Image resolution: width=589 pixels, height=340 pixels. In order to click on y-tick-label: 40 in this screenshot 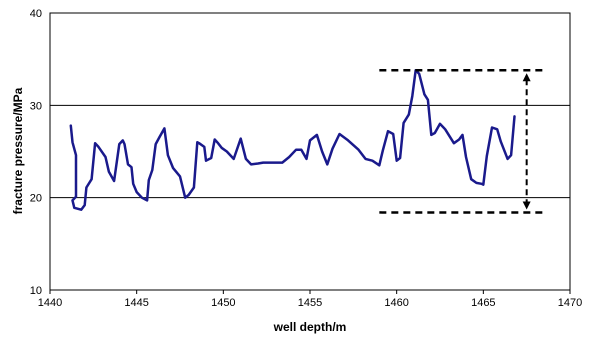, I will do `click(36, 14)`.